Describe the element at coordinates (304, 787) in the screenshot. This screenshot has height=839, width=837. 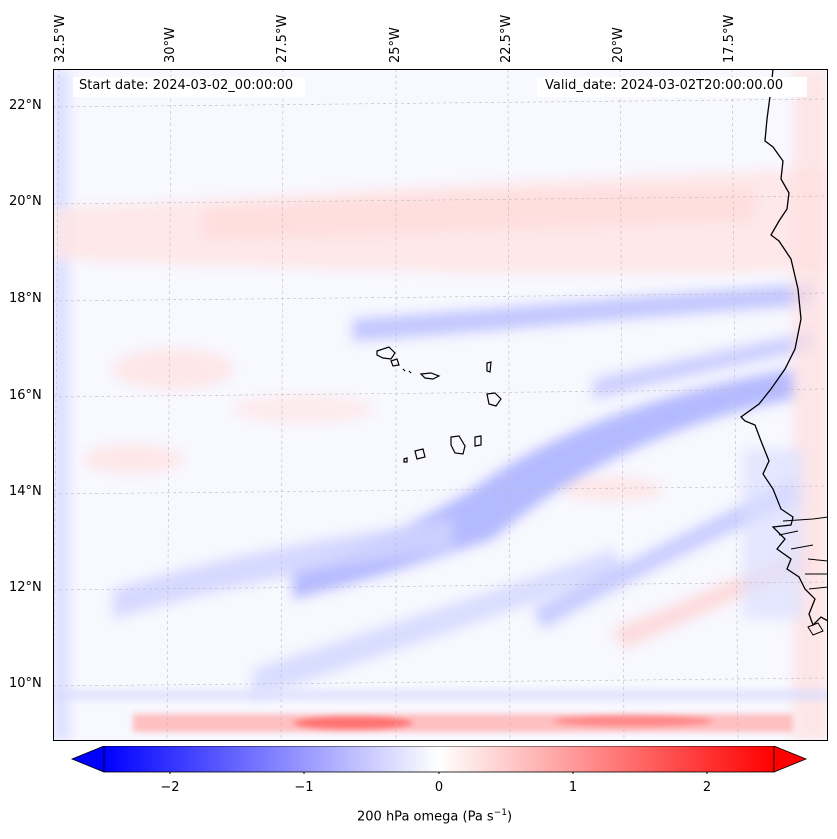
I see `colorbar-tick-neg1: −1` at that location.